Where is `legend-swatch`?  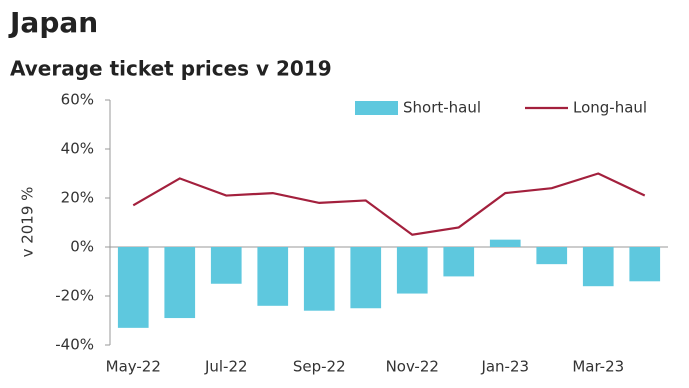 legend-swatch is located at coordinates (376, 108).